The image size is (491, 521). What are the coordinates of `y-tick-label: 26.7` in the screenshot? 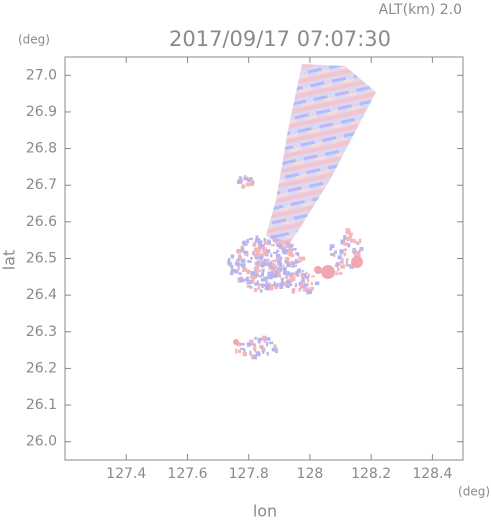 It's located at (41, 185).